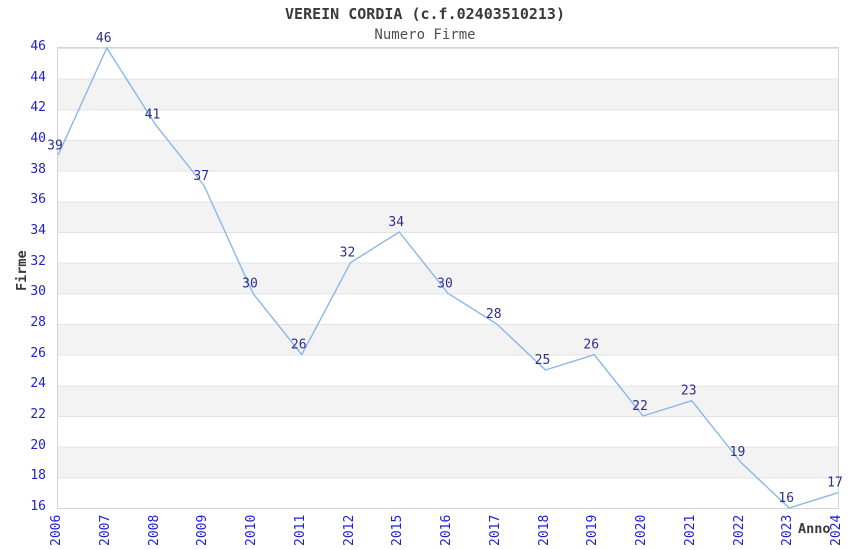 The width and height of the screenshot is (850, 550). Describe the element at coordinates (38, 292) in the screenshot. I see `y-tick-label: 30` at that location.